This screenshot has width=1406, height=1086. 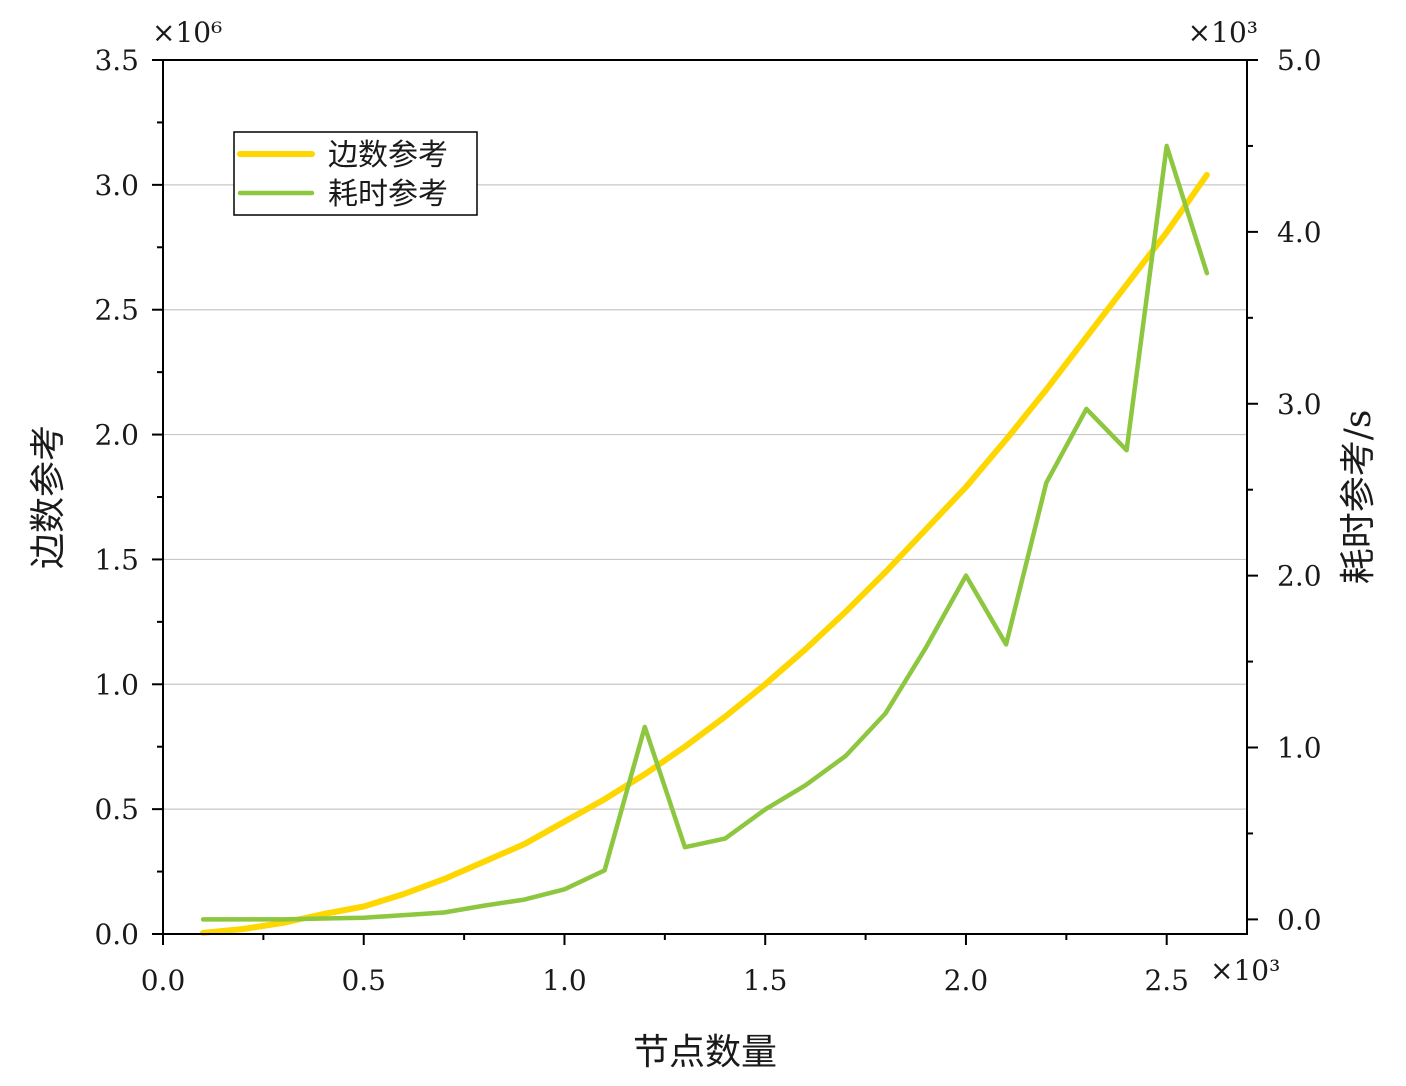 I want to click on y-tick-label-7: 3.5, so click(x=116, y=60).